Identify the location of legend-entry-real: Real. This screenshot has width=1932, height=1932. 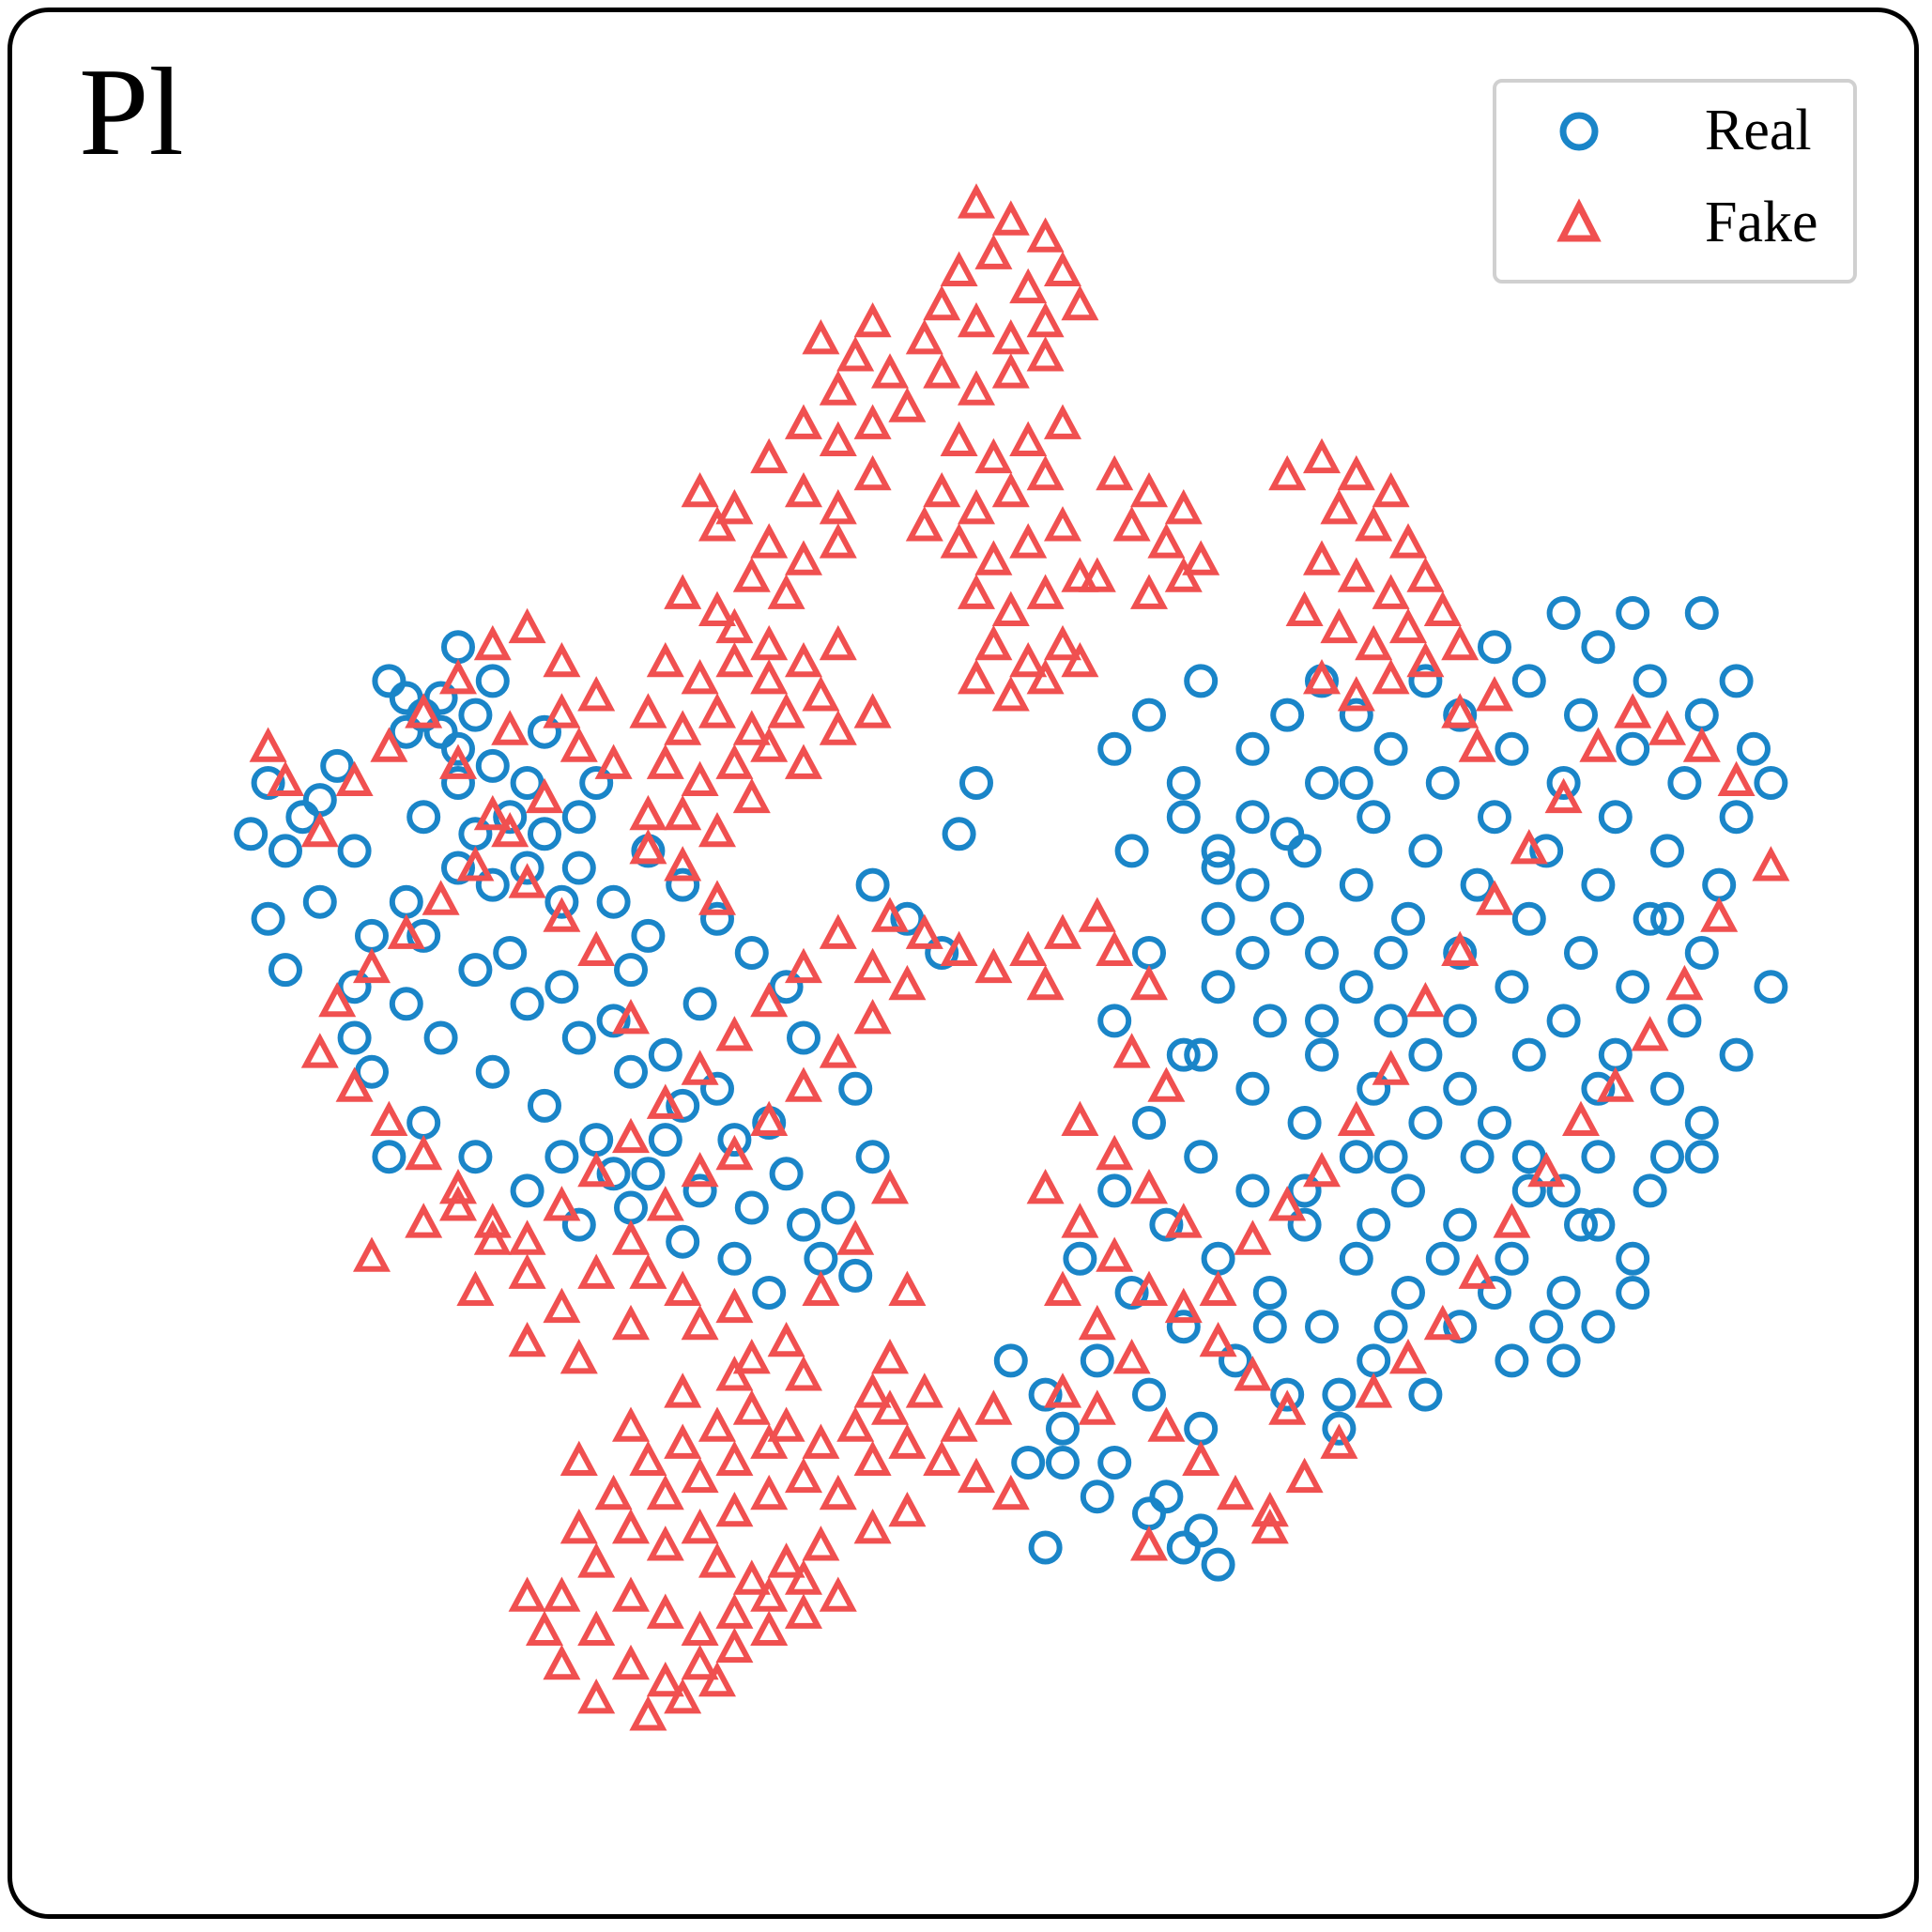
(1675, 131).